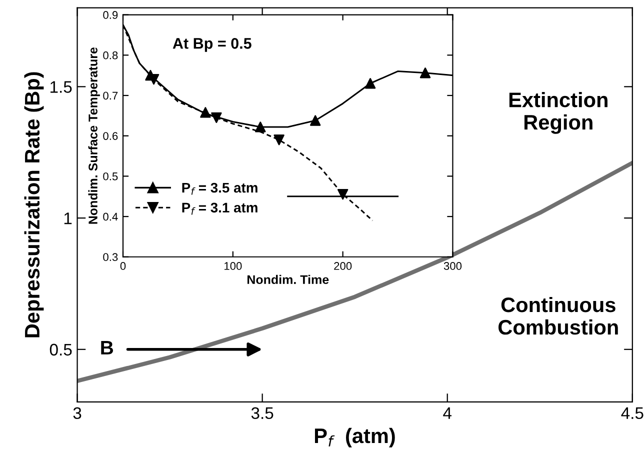  What do you see at coordinates (34, 205) in the screenshot?
I see `y-axis-title: Depressurization Rate (Bp)` at bounding box center [34, 205].